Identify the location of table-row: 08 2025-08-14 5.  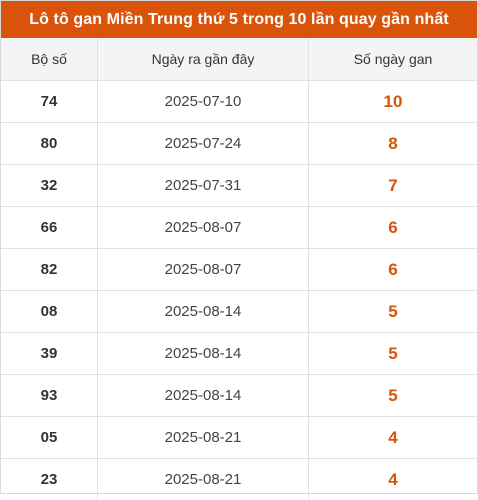
(239, 312).